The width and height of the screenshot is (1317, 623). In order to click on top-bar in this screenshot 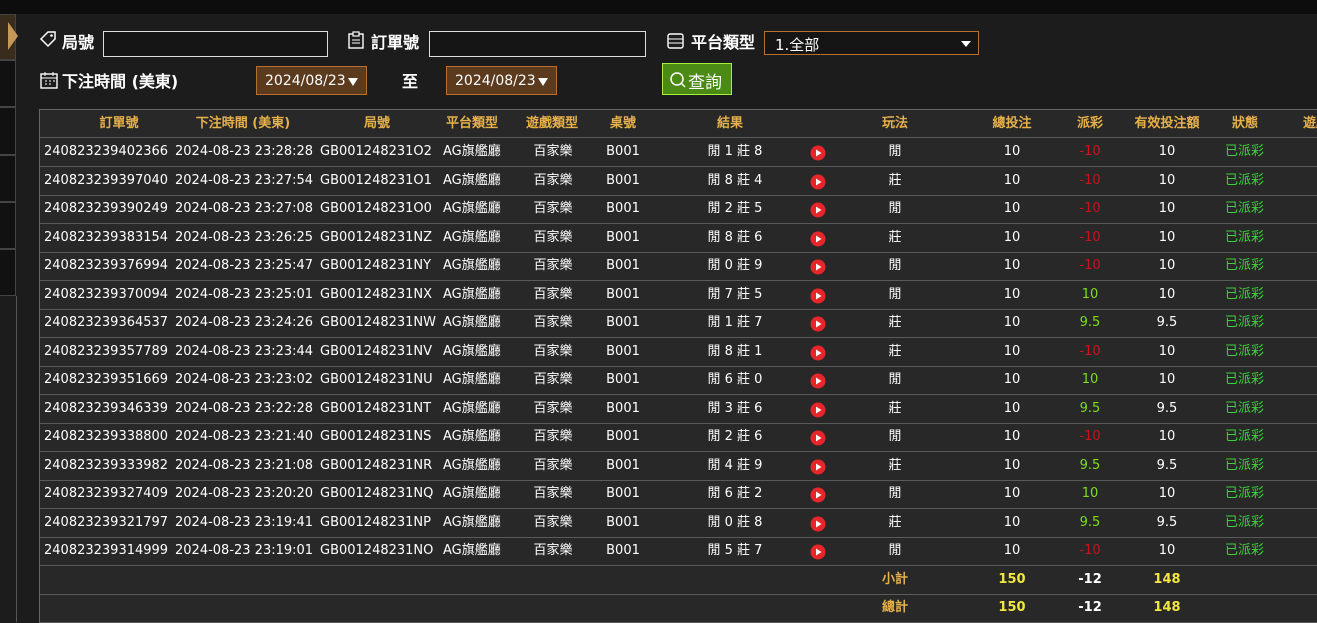, I will do `click(658, 7)`.